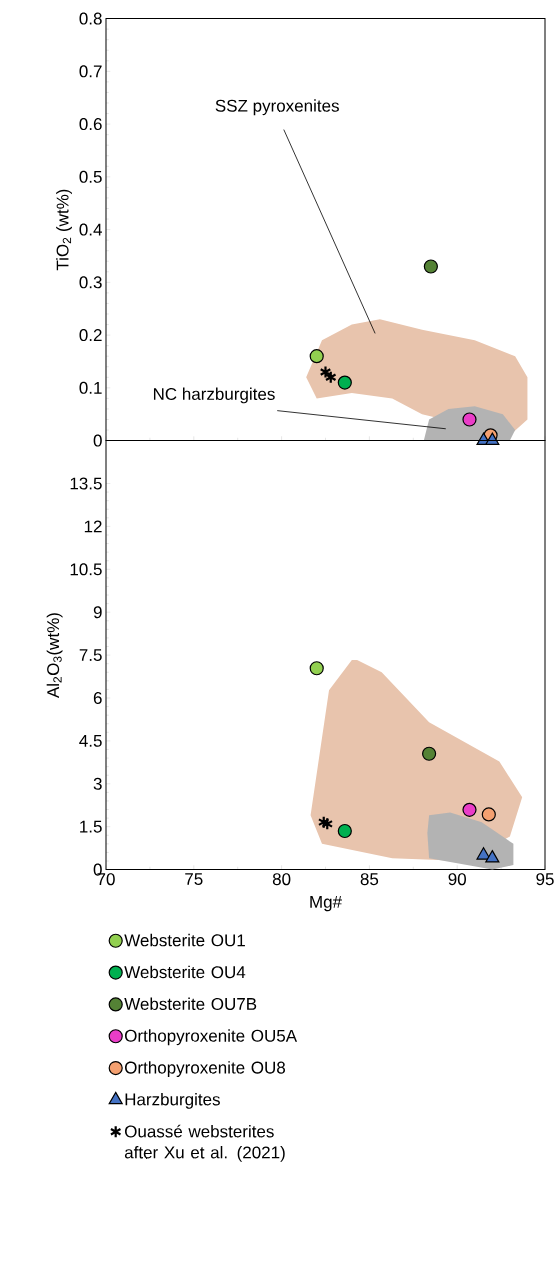  I want to click on y-tick-label: 0.8, so click(90, 18).